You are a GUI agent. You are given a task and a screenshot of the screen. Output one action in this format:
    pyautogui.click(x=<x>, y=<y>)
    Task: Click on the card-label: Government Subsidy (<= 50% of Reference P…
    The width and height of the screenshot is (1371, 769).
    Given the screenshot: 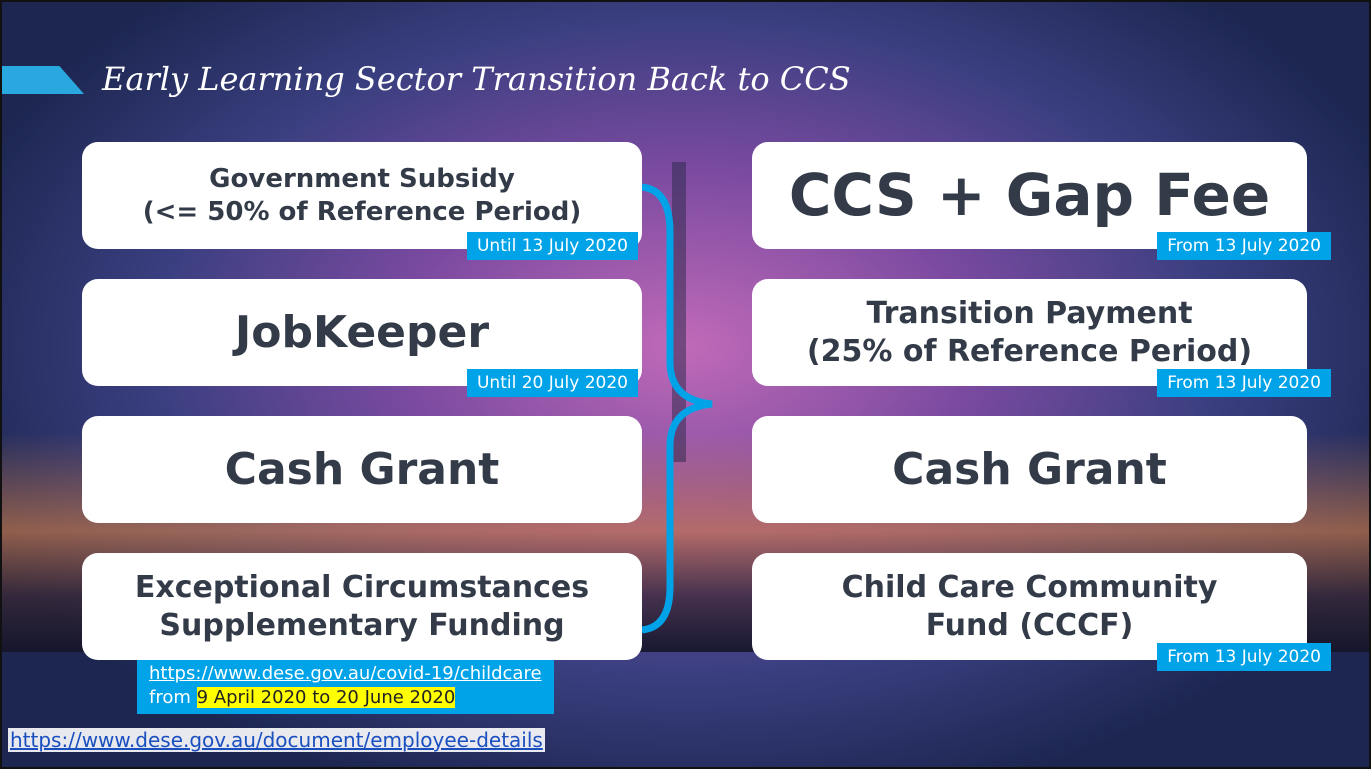 What is the action you would take?
    pyautogui.click(x=362, y=195)
    